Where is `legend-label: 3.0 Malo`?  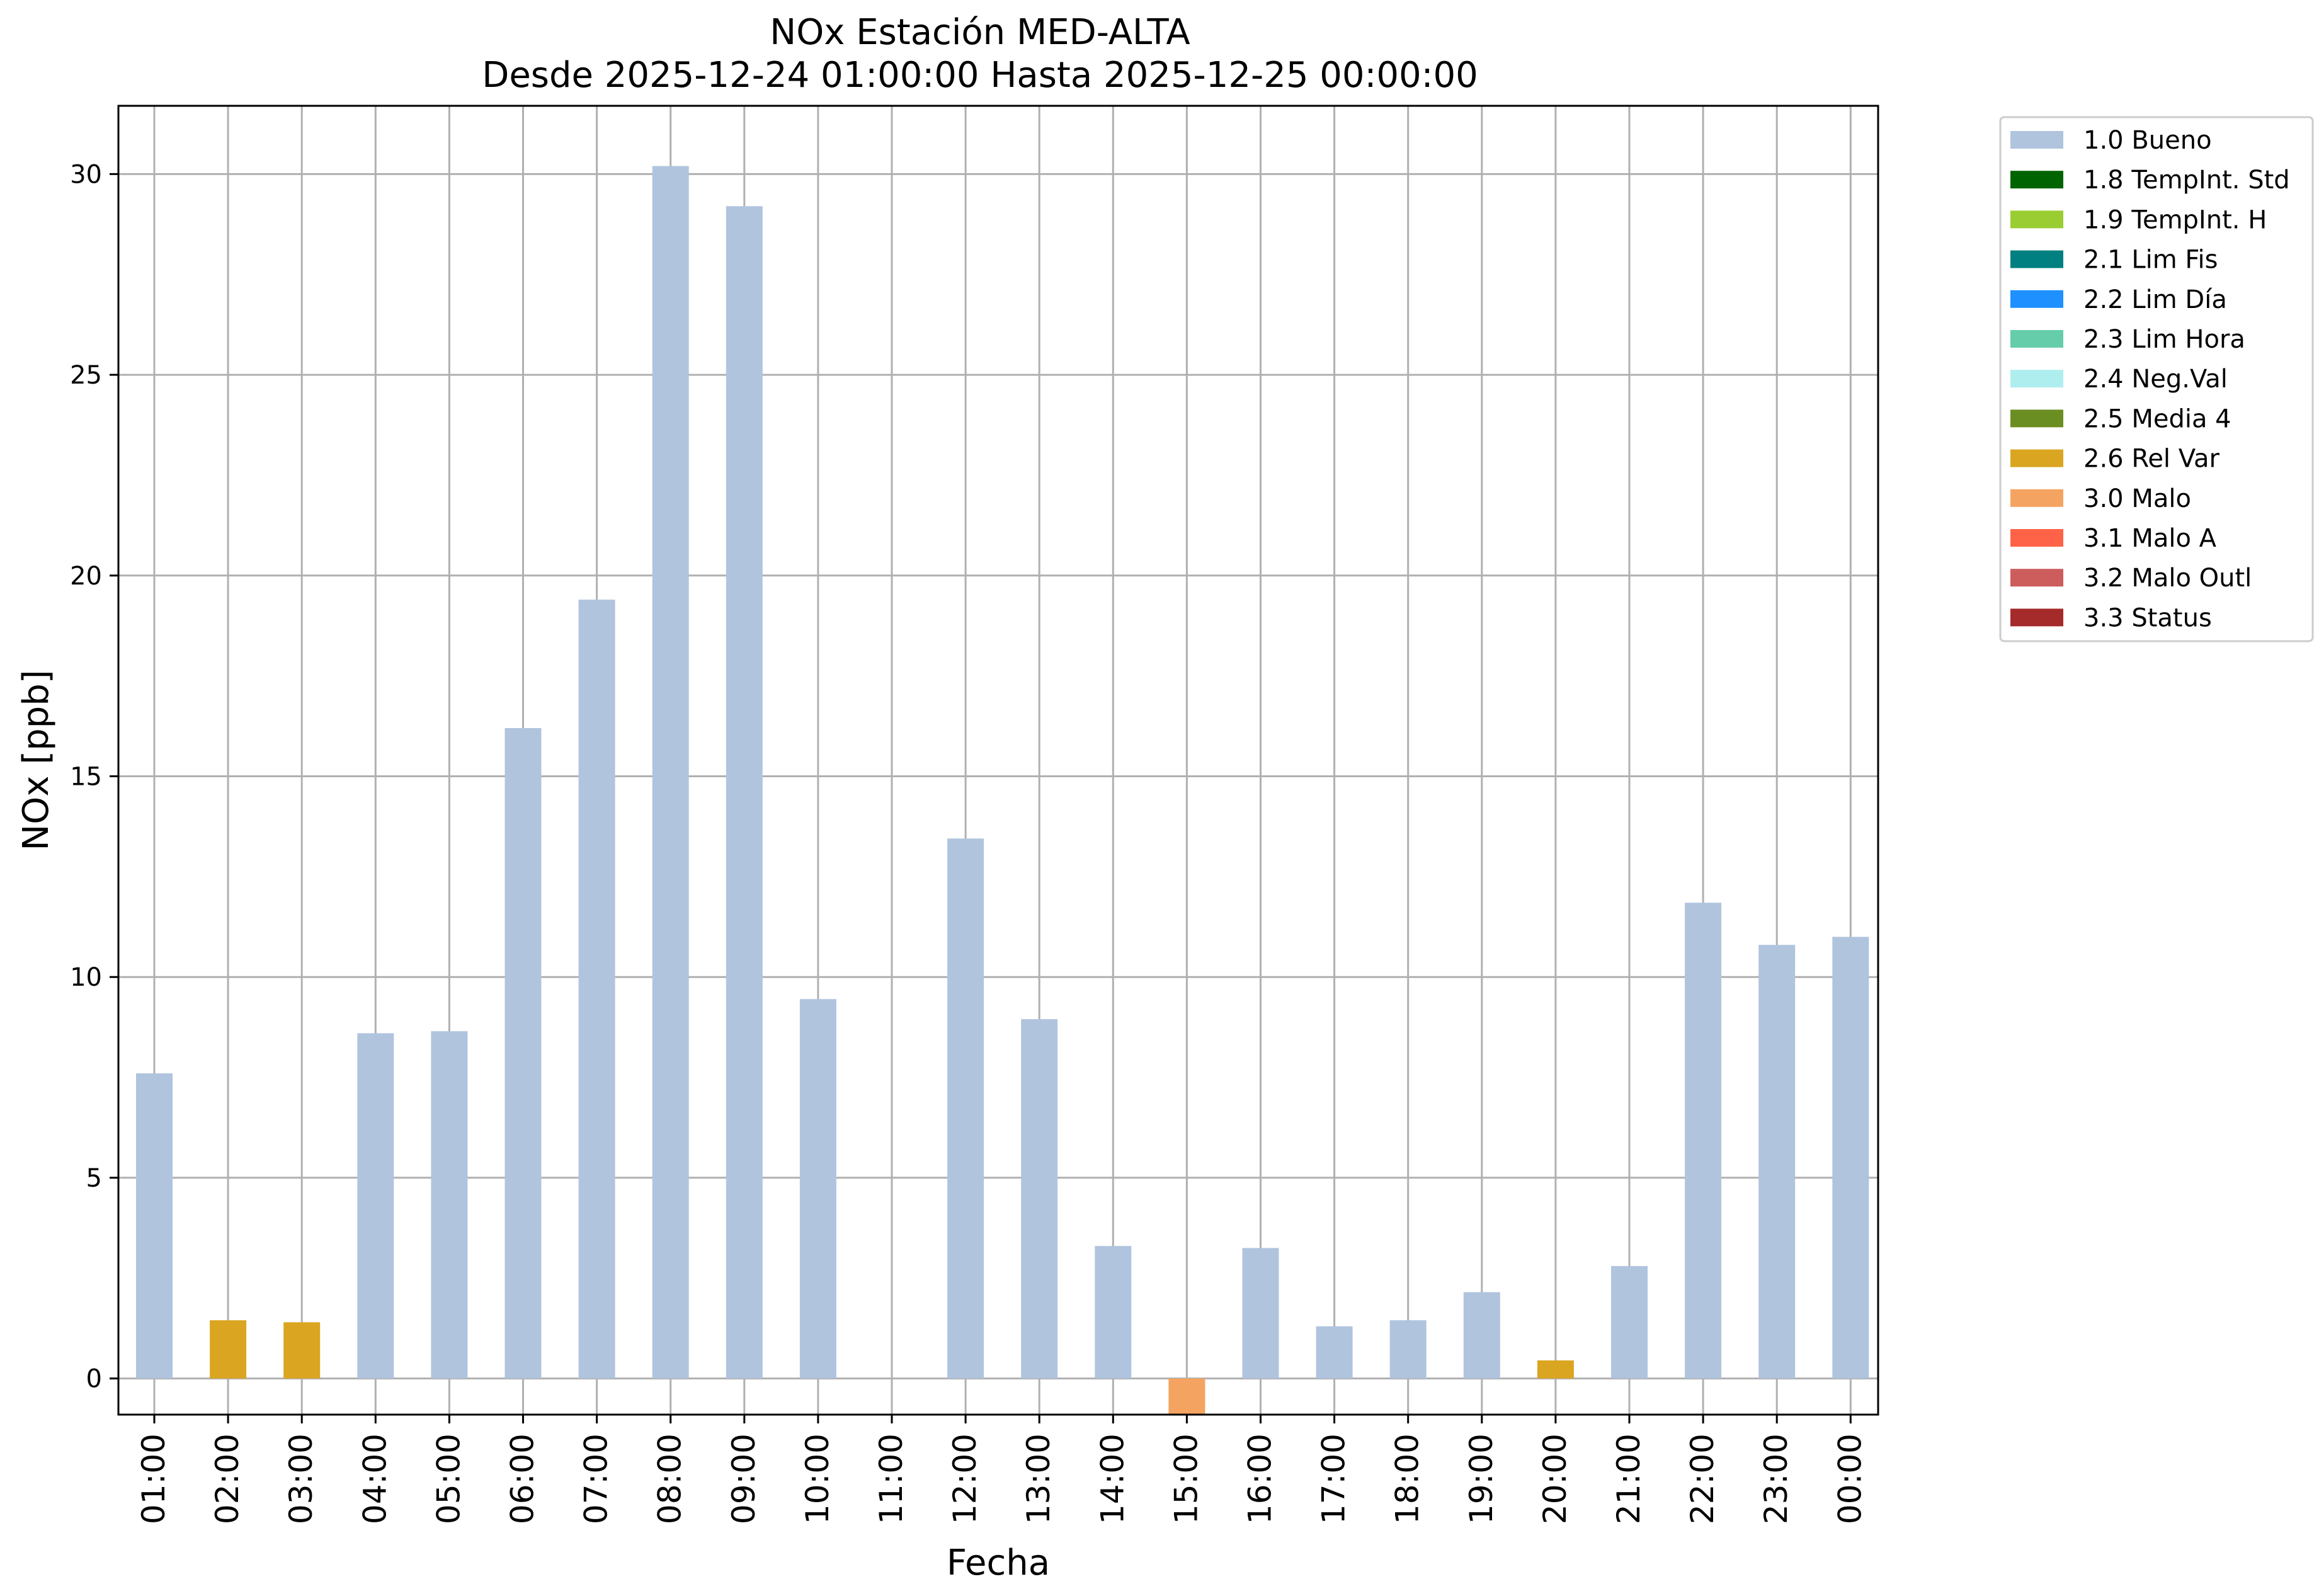 legend-label: 3.0 Malo is located at coordinates (2137, 498).